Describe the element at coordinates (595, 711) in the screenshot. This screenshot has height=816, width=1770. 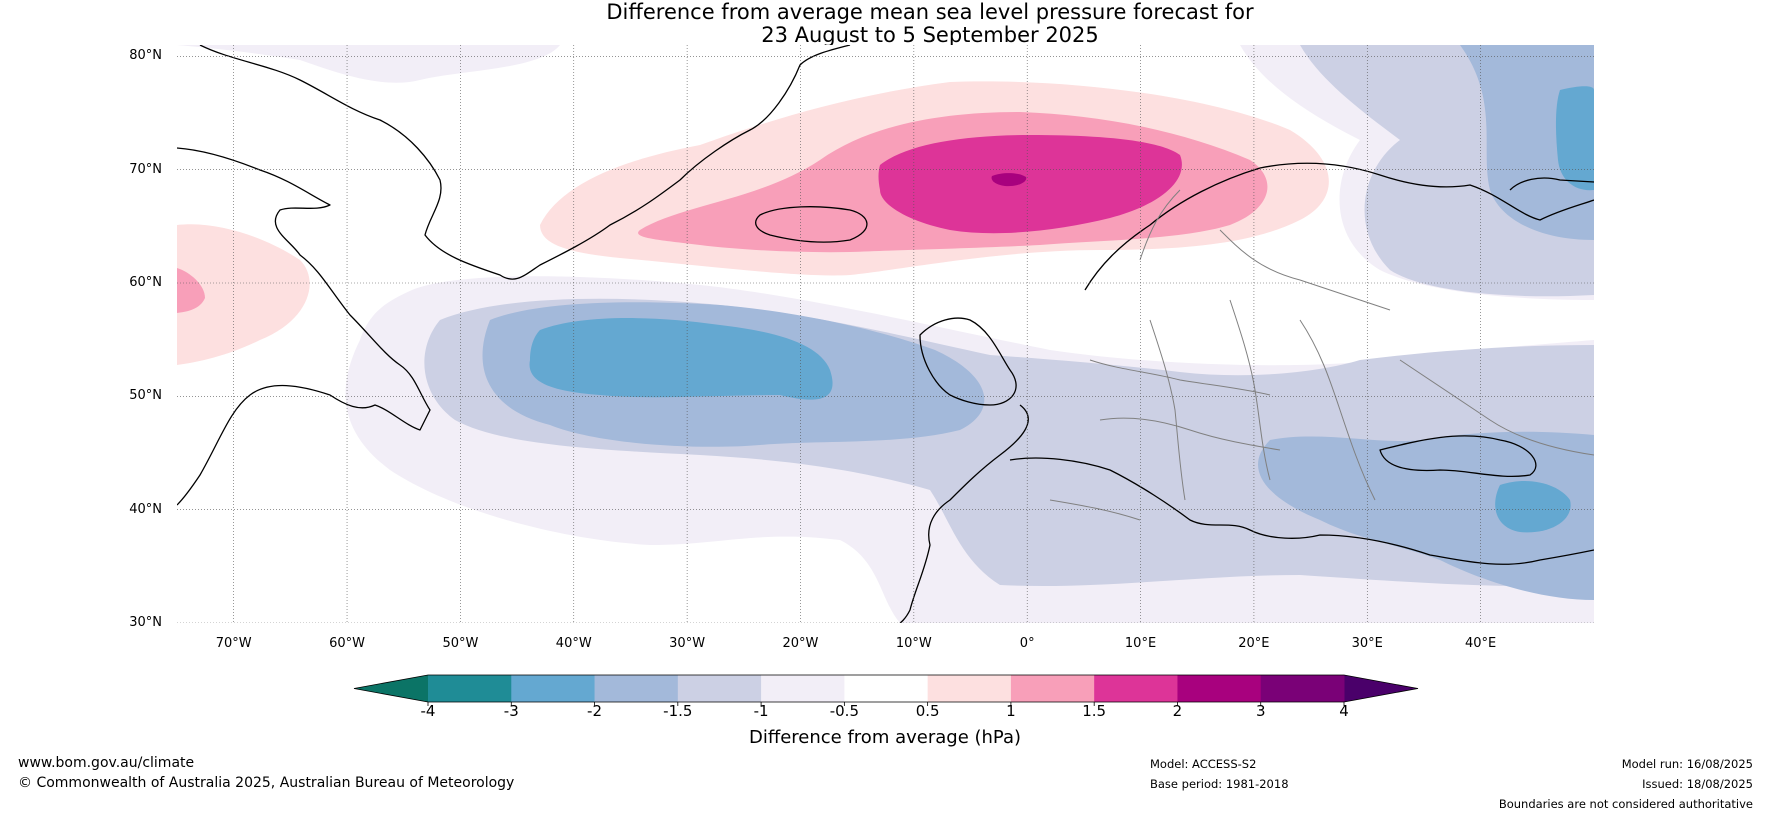
I see `colorbar-tick-label: -2` at that location.